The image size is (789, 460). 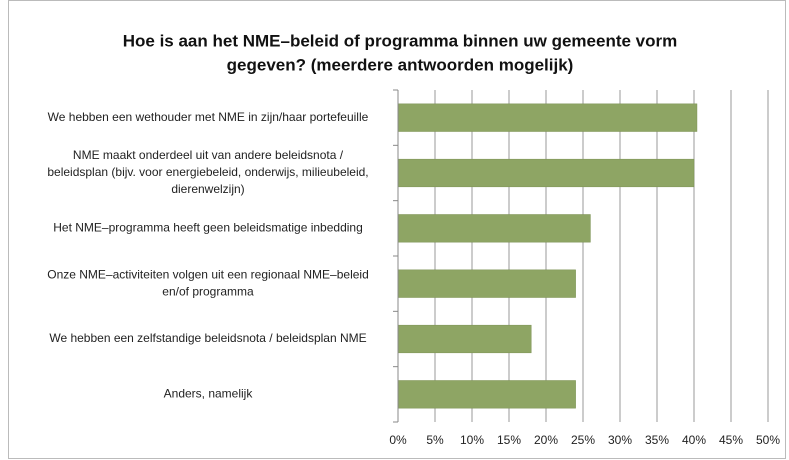 I want to click on x-tick-label: 15%, so click(x=509, y=440).